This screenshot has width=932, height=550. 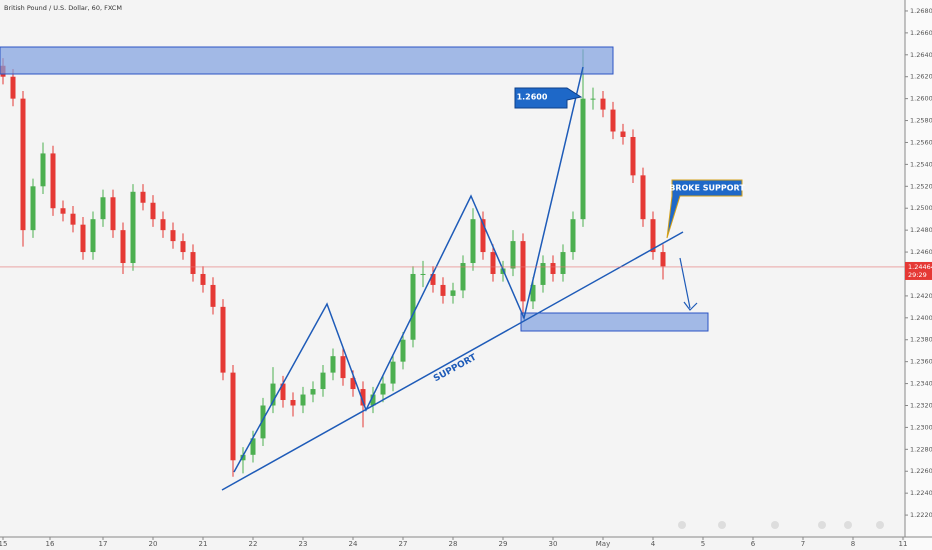 What do you see at coordinates (921, 318) in the screenshot?
I see `y-tick-label: 1.24000` at bounding box center [921, 318].